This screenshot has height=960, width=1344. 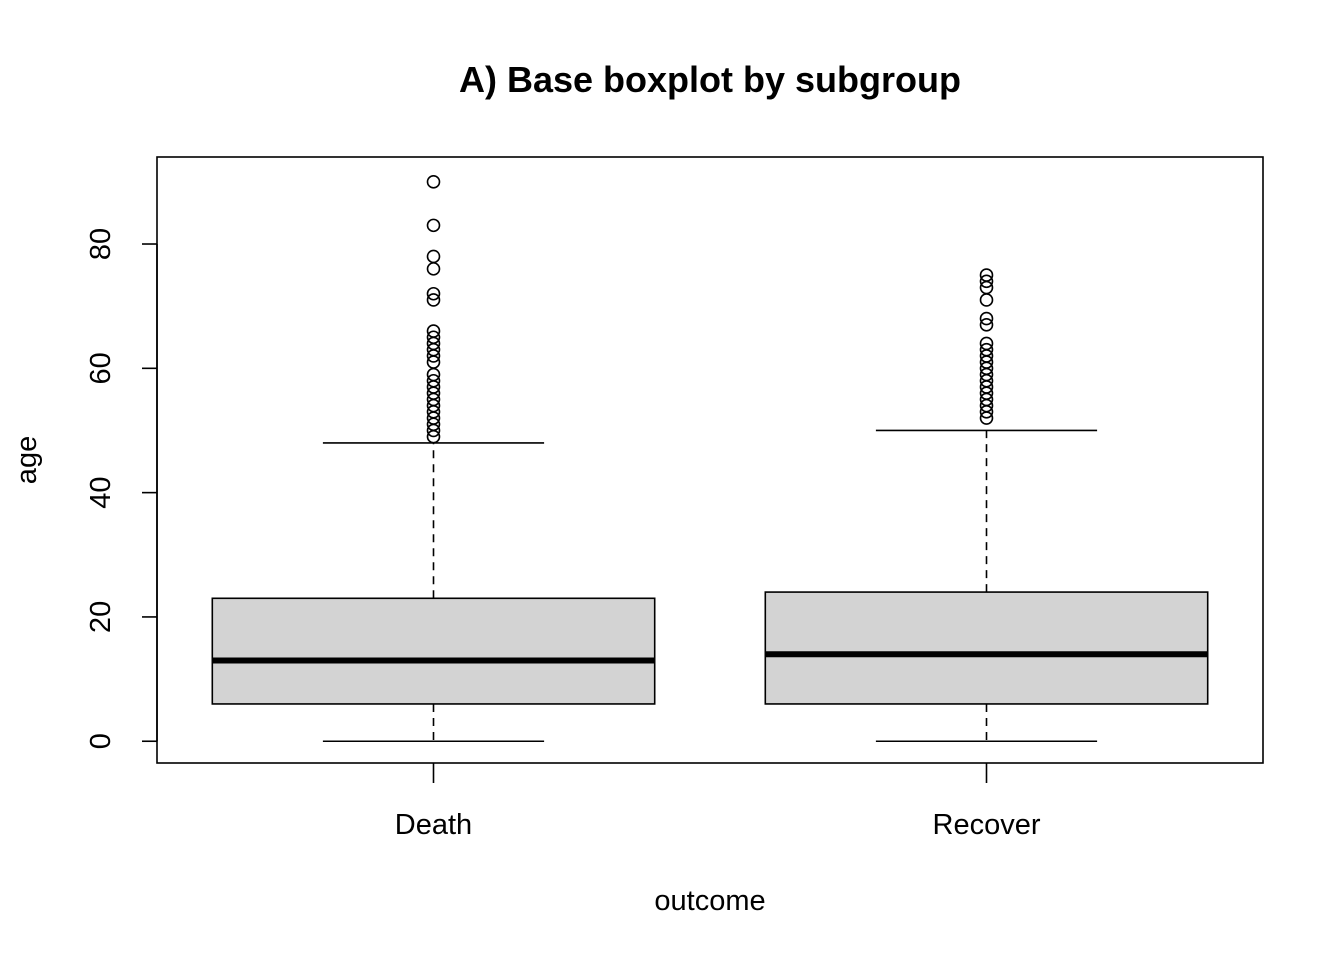 What do you see at coordinates (101, 368) in the screenshot?
I see `y-tick-label: 60` at bounding box center [101, 368].